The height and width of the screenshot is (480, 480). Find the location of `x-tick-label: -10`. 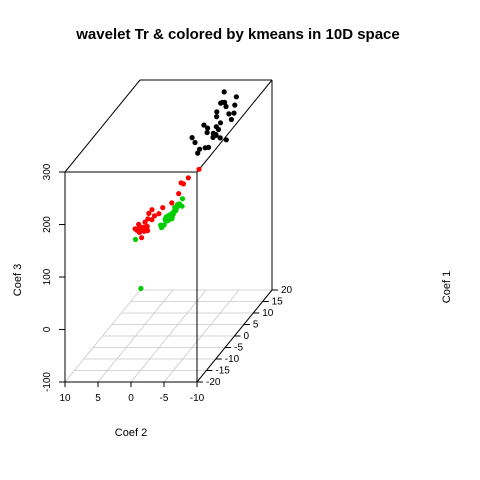

x-tick-label: -10 is located at coordinates (197, 398).